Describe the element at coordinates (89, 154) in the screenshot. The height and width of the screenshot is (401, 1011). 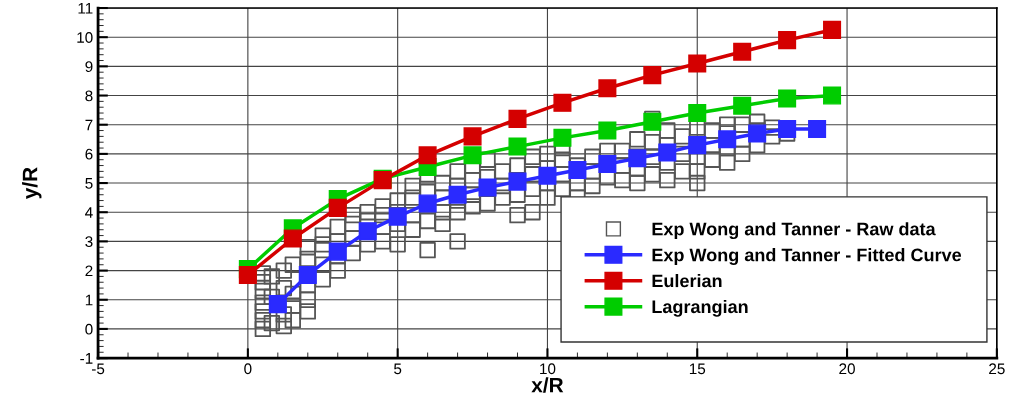
I see `y-tick-label: 6` at that location.